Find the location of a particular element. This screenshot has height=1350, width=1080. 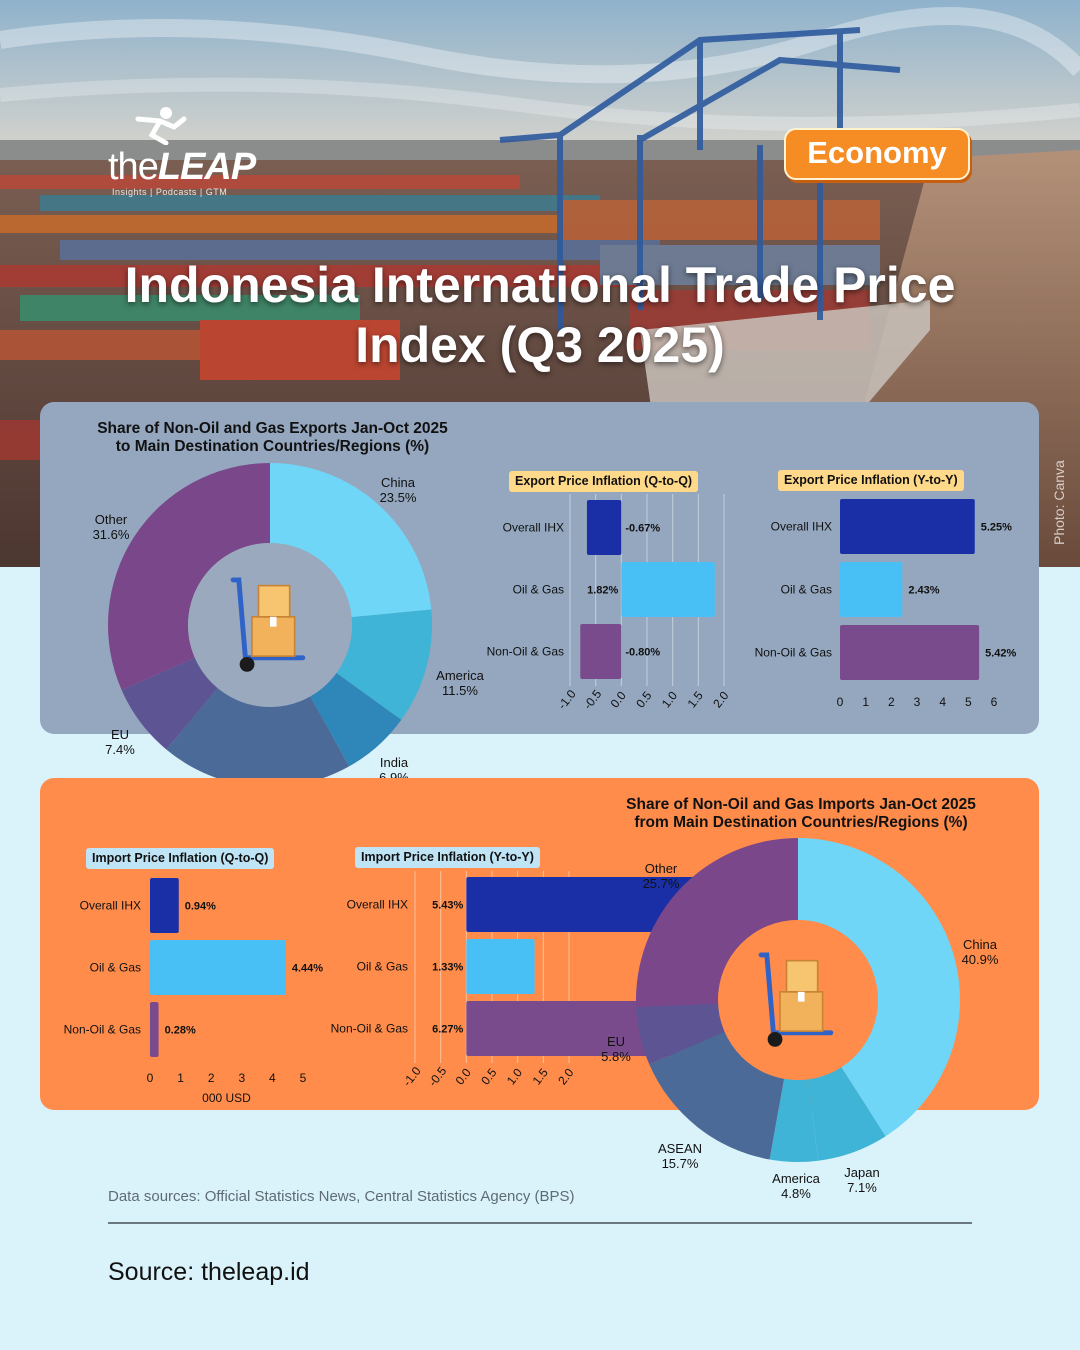

import-qtoq-bar-oil-gas is located at coordinates (218, 967).